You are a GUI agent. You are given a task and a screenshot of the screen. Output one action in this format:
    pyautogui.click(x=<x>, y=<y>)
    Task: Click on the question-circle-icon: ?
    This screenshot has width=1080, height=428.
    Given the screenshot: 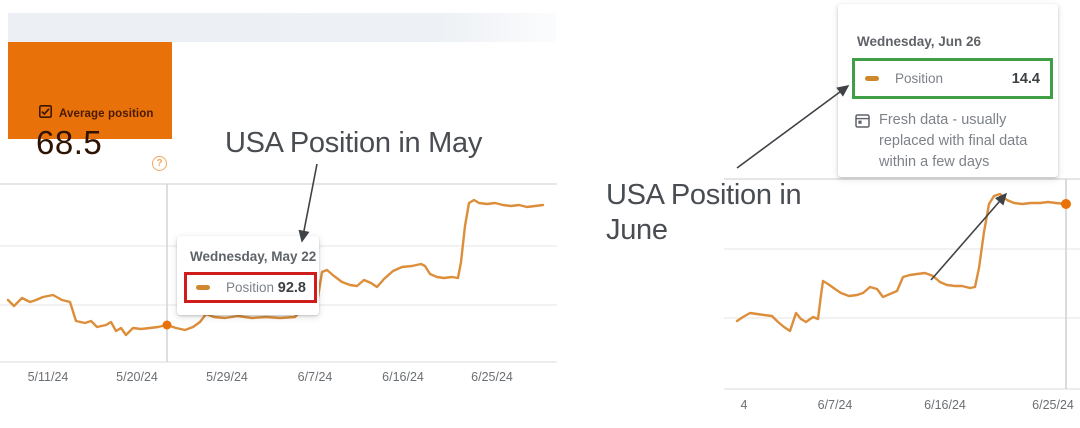 What is the action you would take?
    pyautogui.click(x=159, y=163)
    